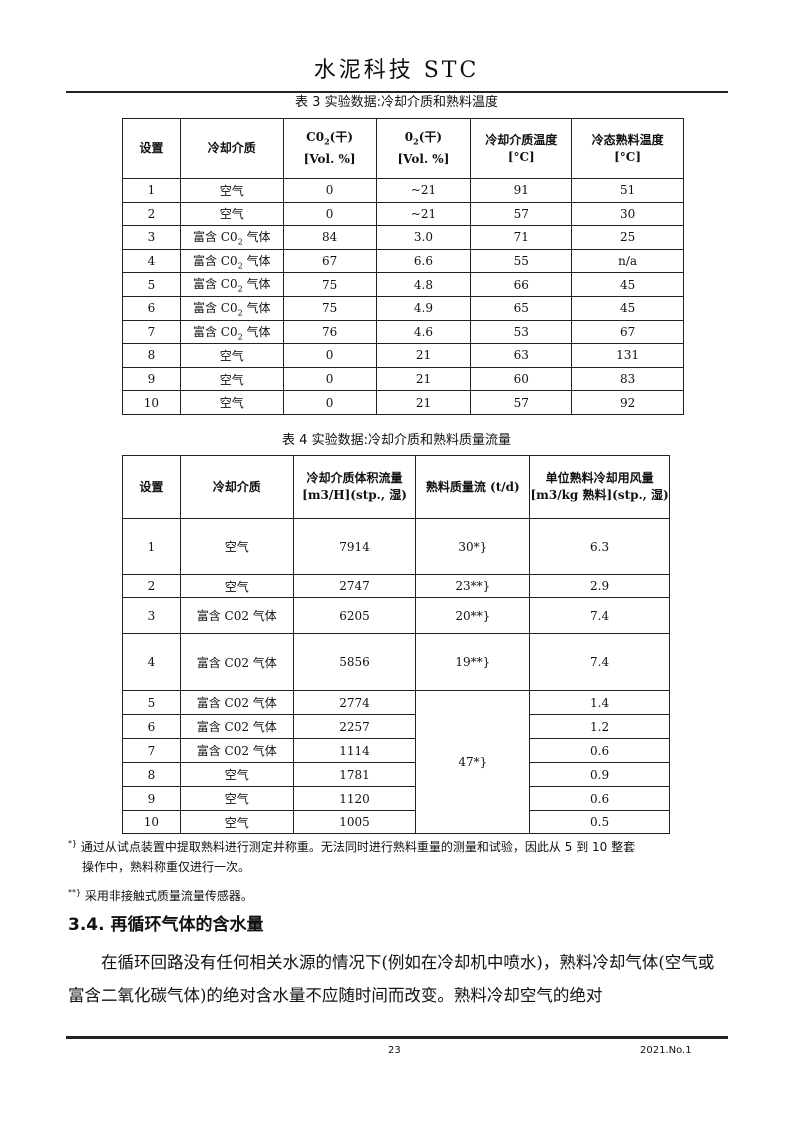 The image size is (793, 1122). Describe the element at coordinates (396, 440) in the screenshot. I see `table4-caption: 表 4 实验数据:冷却介质和熟料质量流量` at that location.